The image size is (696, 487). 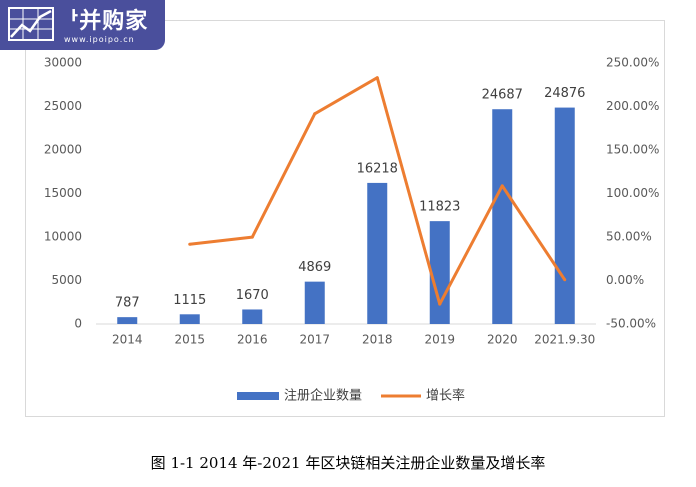 What do you see at coordinates (625, 280) in the screenshot?
I see `y-right-tick-label: 0.00%` at bounding box center [625, 280].